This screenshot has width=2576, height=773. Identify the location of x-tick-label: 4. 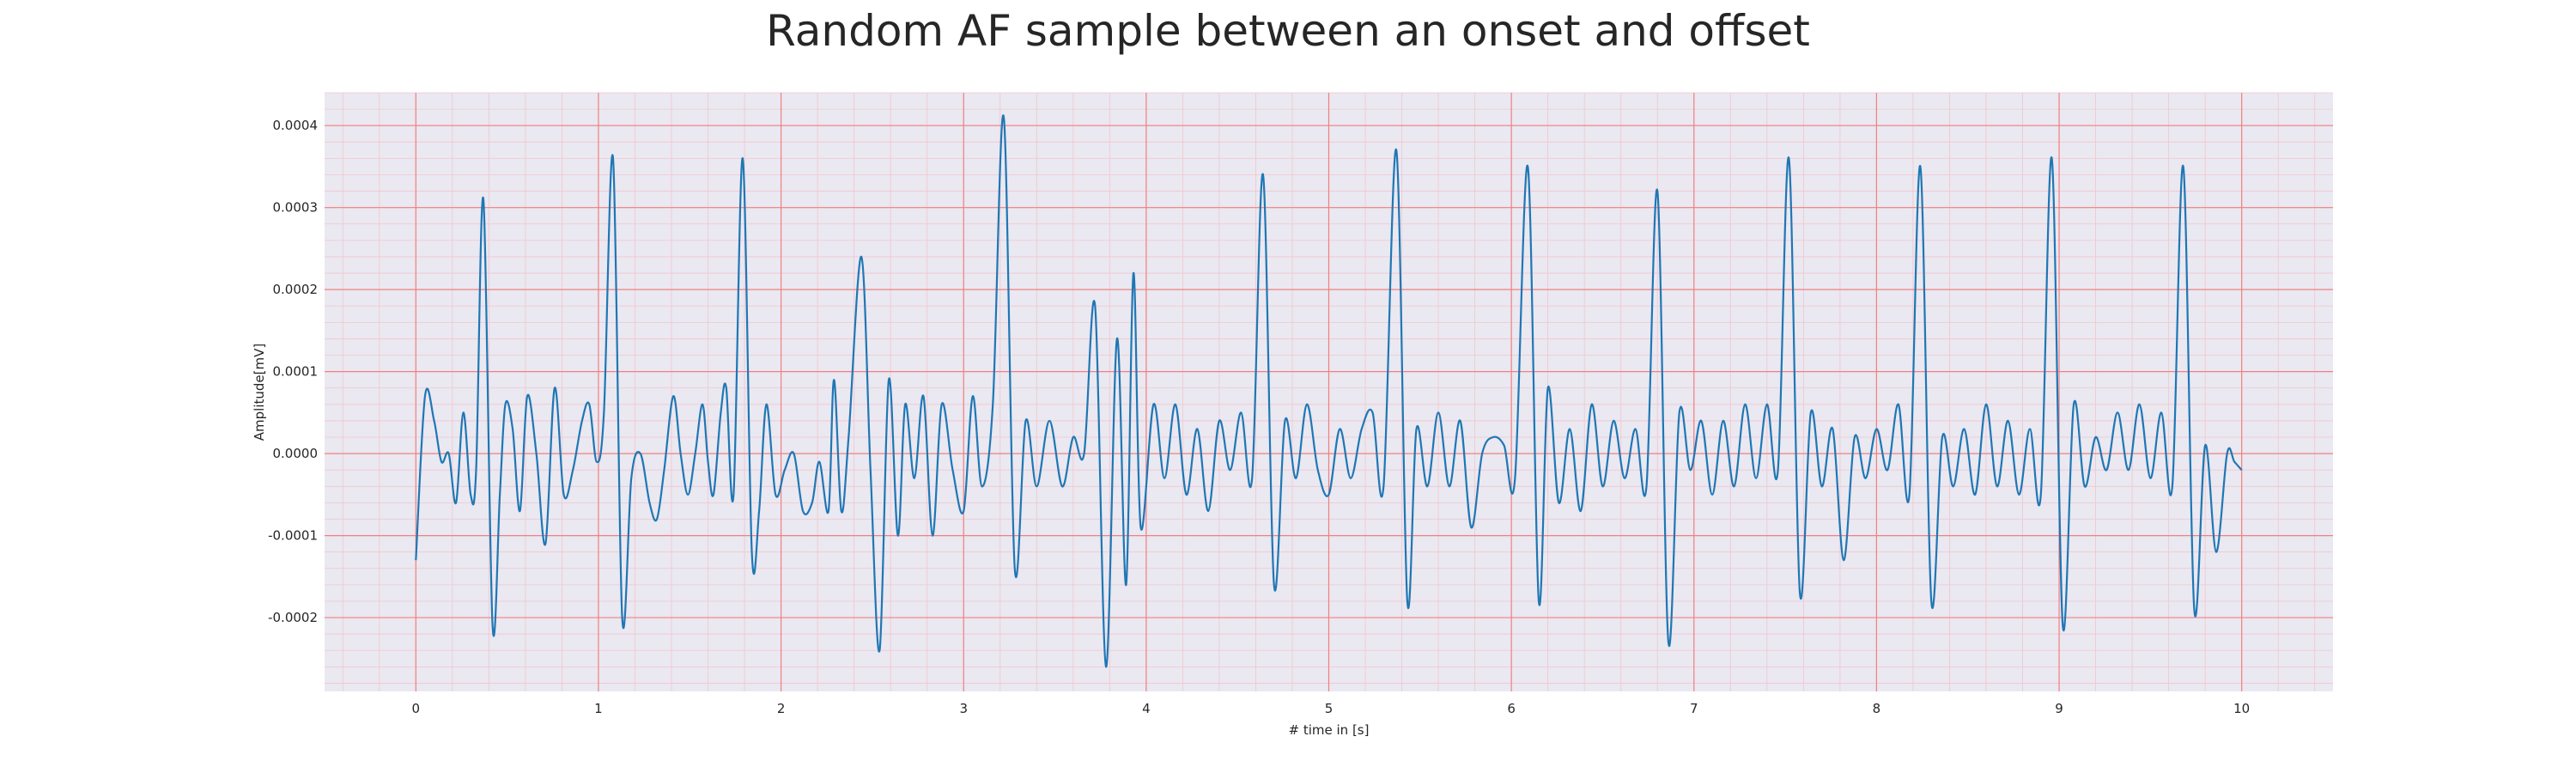
(1146, 708).